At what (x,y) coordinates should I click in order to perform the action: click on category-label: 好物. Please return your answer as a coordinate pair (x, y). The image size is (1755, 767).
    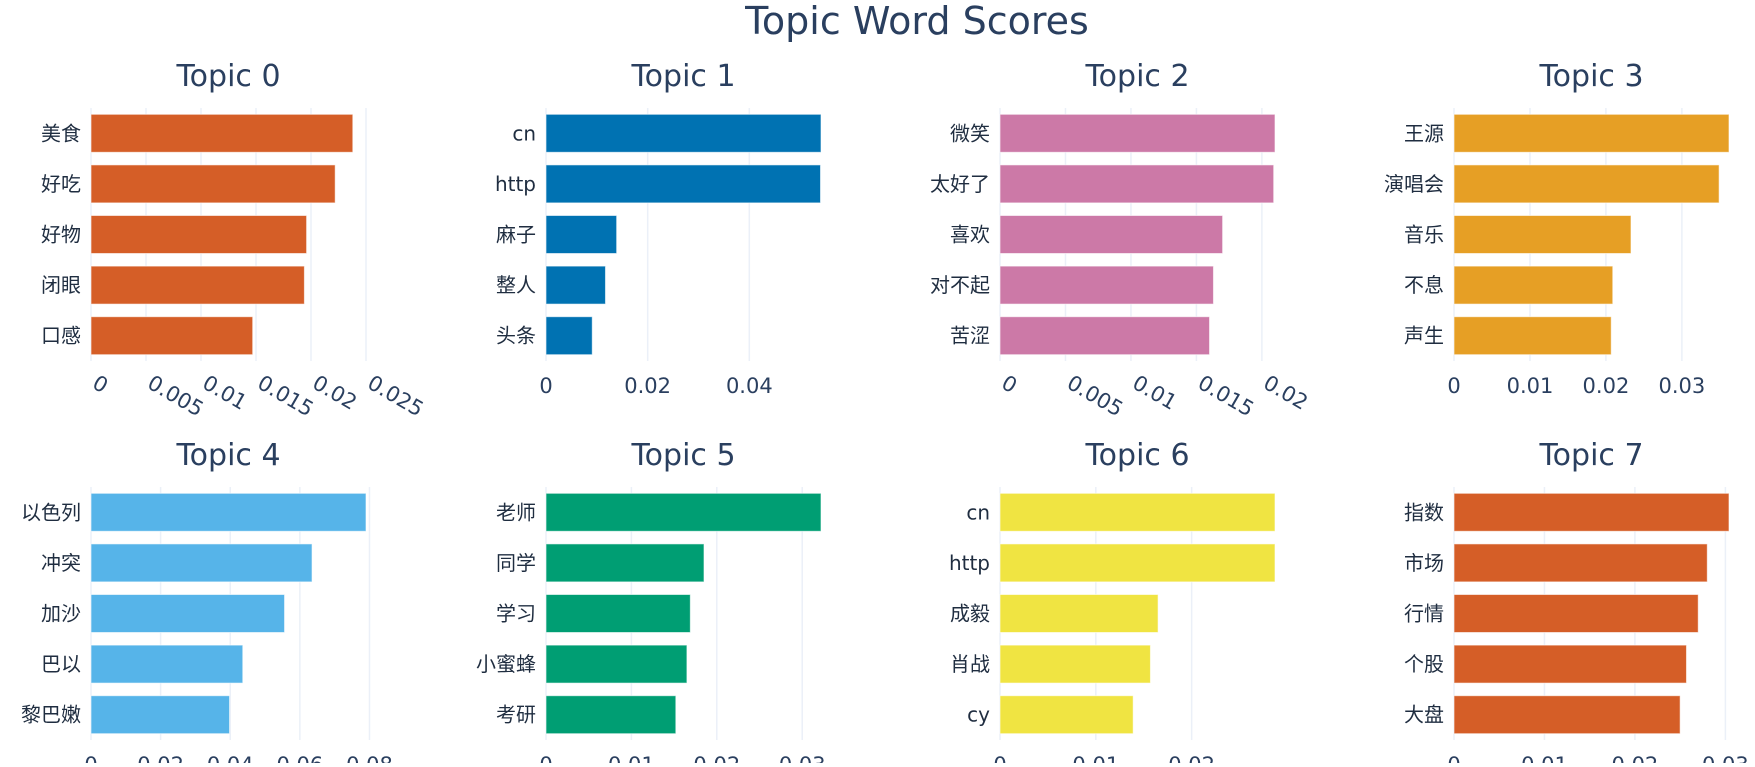
    Looking at the image, I should click on (61, 235).